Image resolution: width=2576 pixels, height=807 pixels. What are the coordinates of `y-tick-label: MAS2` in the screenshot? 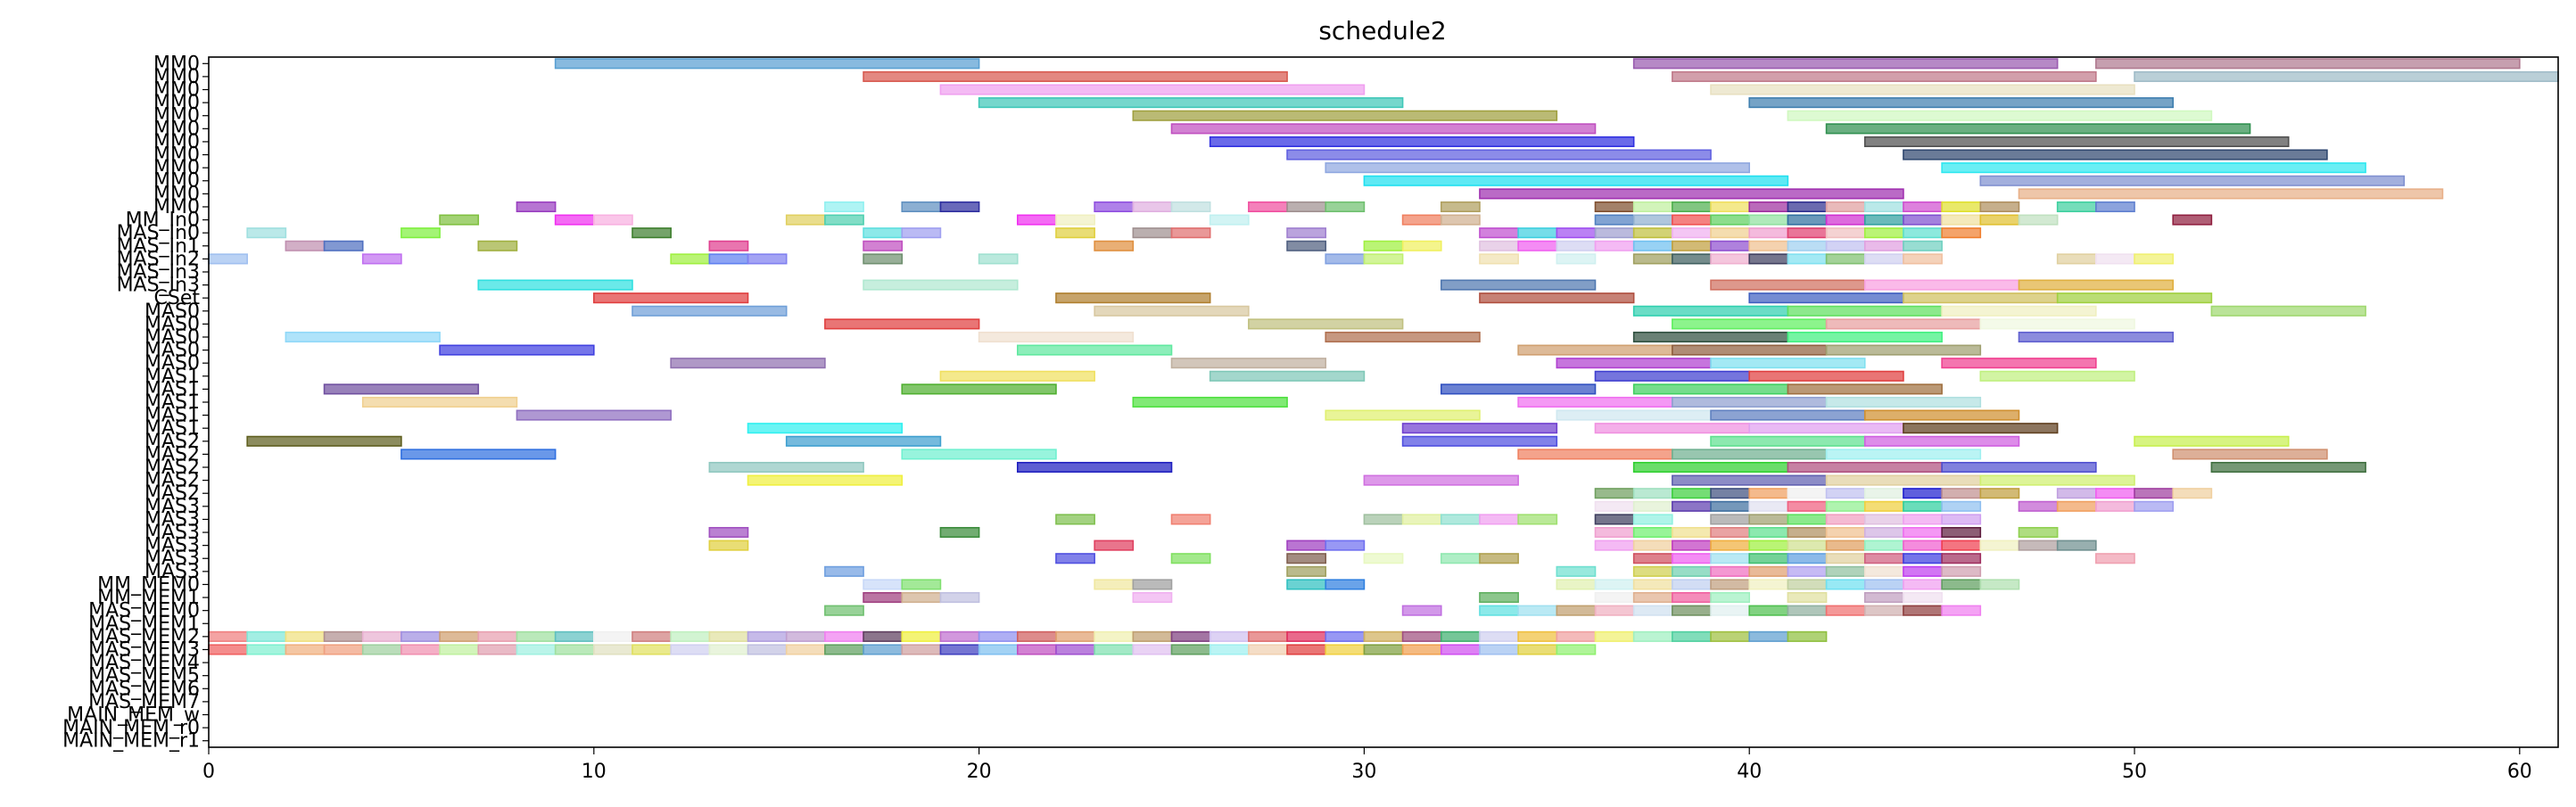 It's located at (172, 481).